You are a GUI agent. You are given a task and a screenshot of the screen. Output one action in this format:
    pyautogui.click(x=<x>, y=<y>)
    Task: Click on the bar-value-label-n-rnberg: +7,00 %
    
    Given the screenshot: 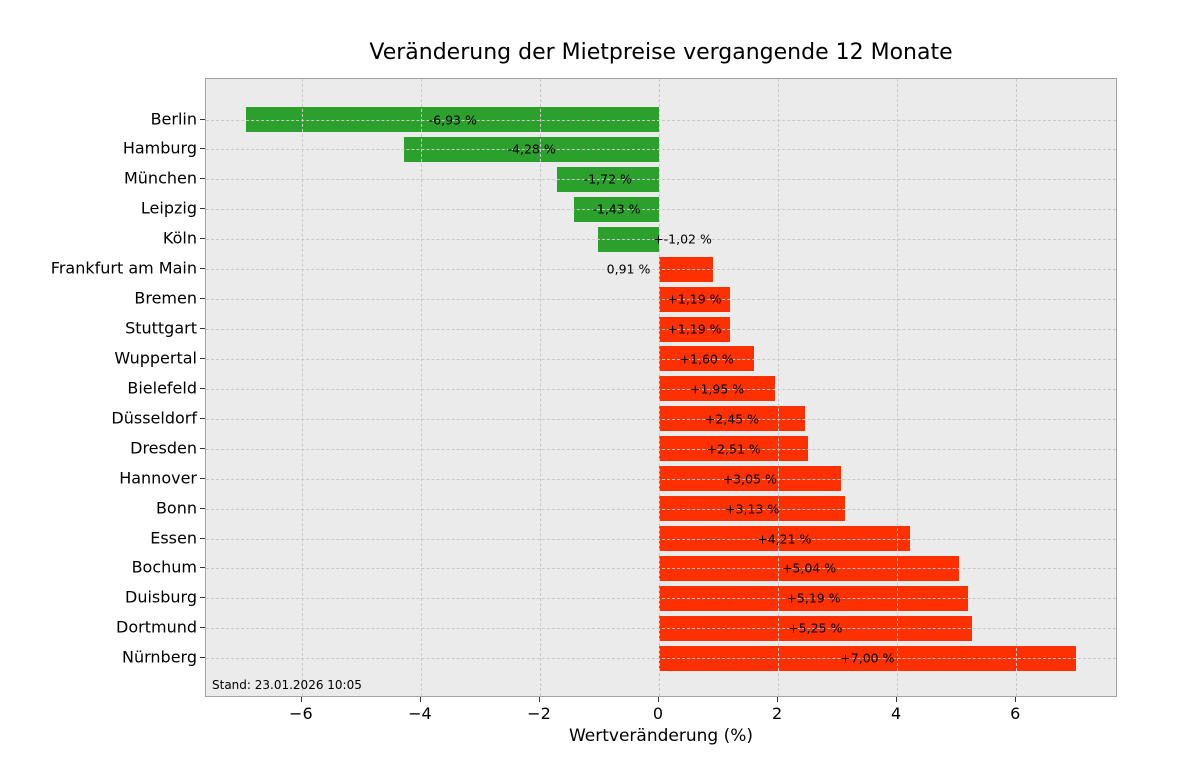 What is the action you would take?
    pyautogui.click(x=867, y=658)
    